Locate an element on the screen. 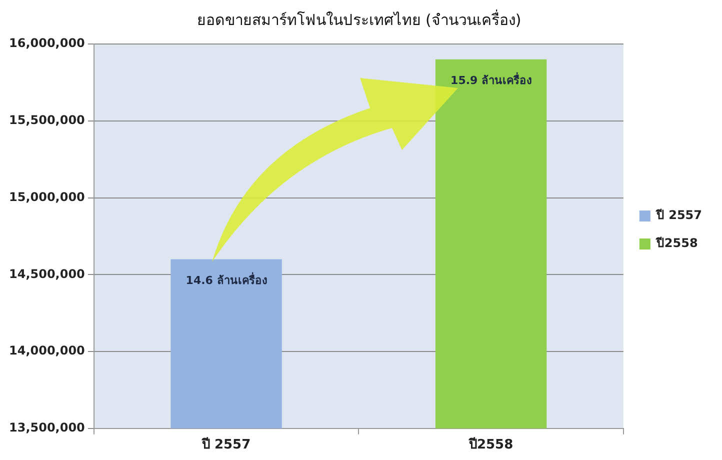 The height and width of the screenshot is (460, 722). y-tick-label: 15,500,000 is located at coordinates (46, 120).